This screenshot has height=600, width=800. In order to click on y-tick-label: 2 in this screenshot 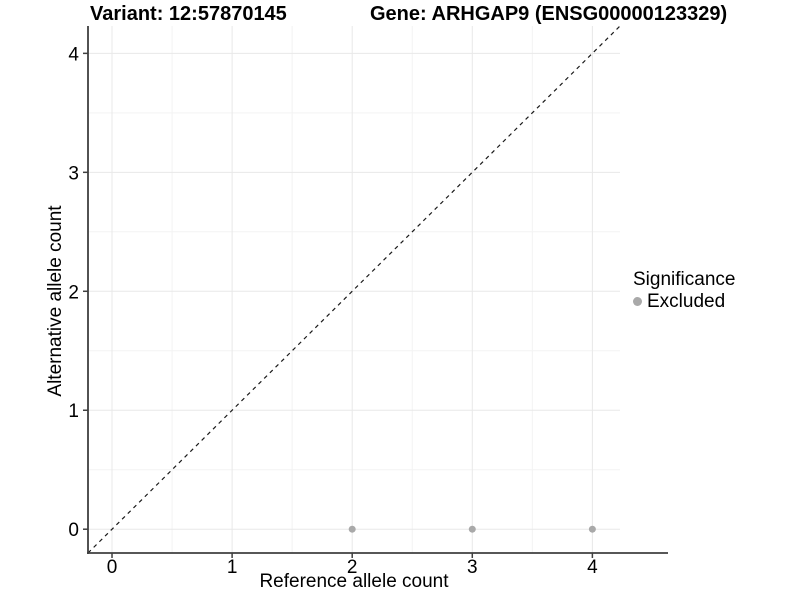, I will do `click(73, 292)`.